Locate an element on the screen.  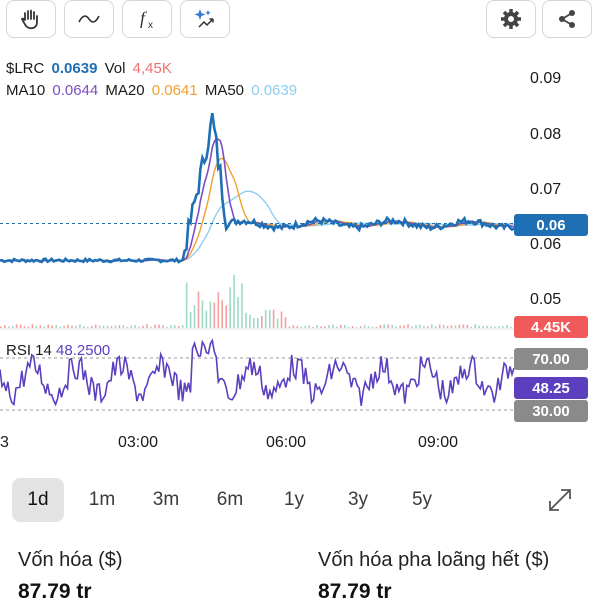
range-5y: 5y is located at coordinates (422, 499).